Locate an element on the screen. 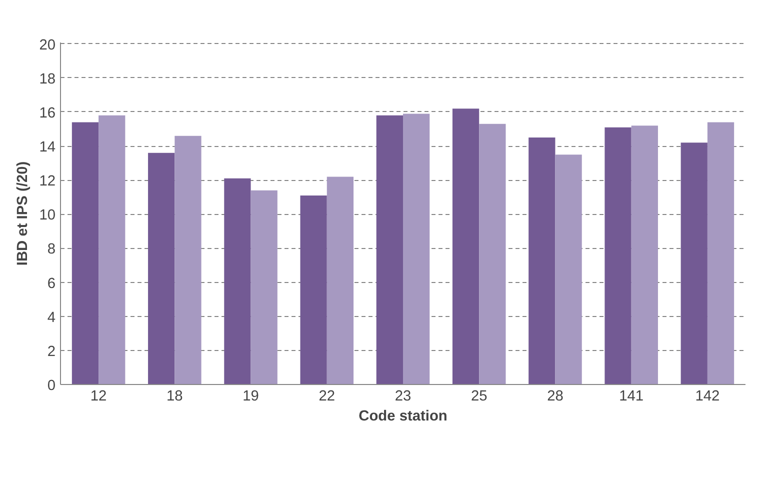  y-tick-label: 18 is located at coordinates (47, 79).